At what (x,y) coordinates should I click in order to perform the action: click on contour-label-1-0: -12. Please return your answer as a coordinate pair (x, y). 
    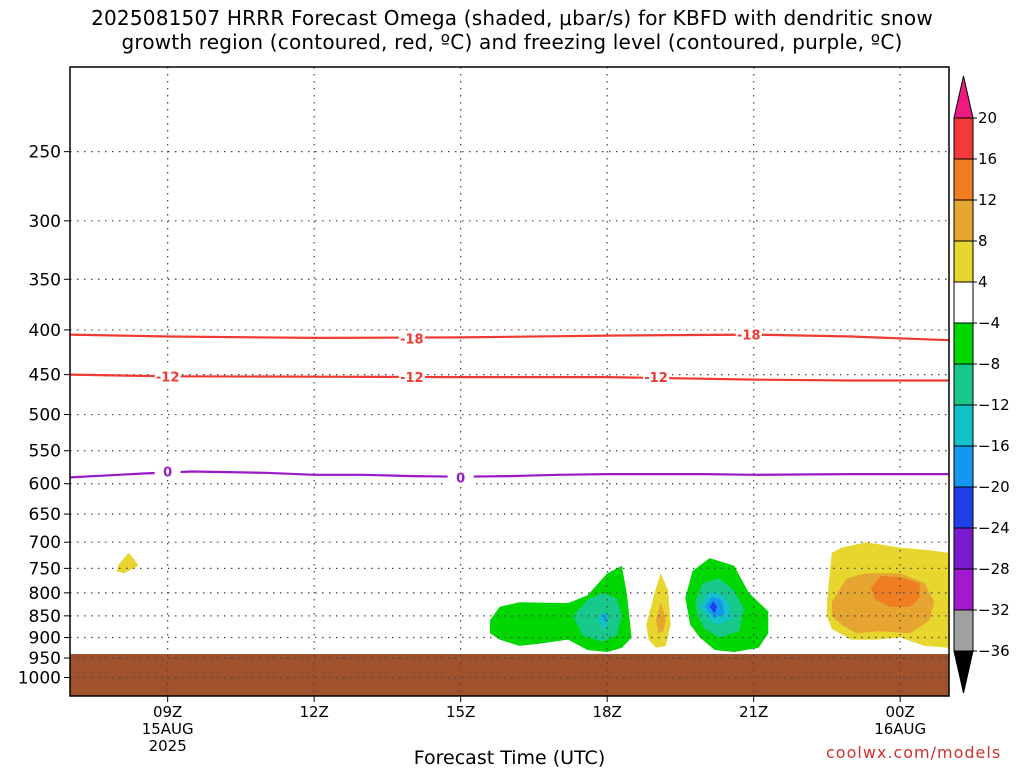
    Looking at the image, I should click on (167, 376).